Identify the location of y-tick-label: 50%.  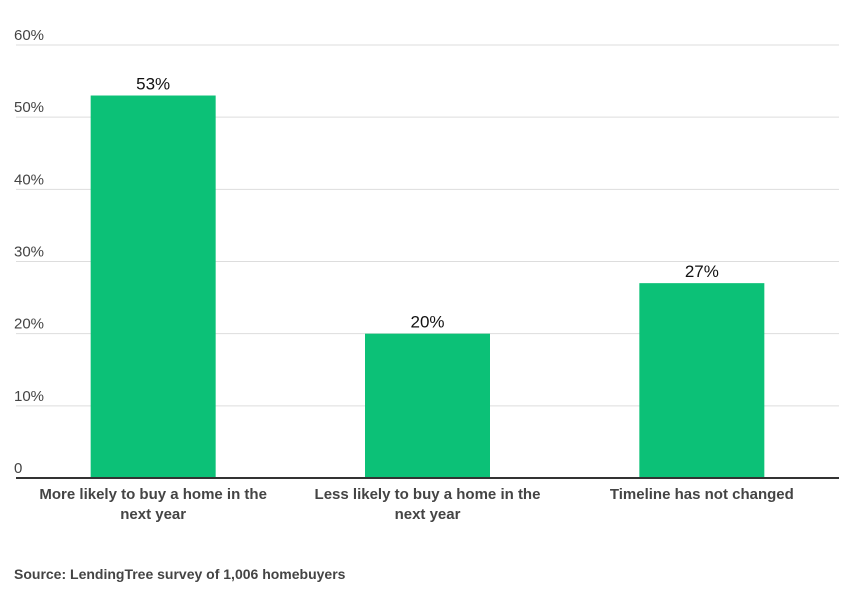
(29, 107).